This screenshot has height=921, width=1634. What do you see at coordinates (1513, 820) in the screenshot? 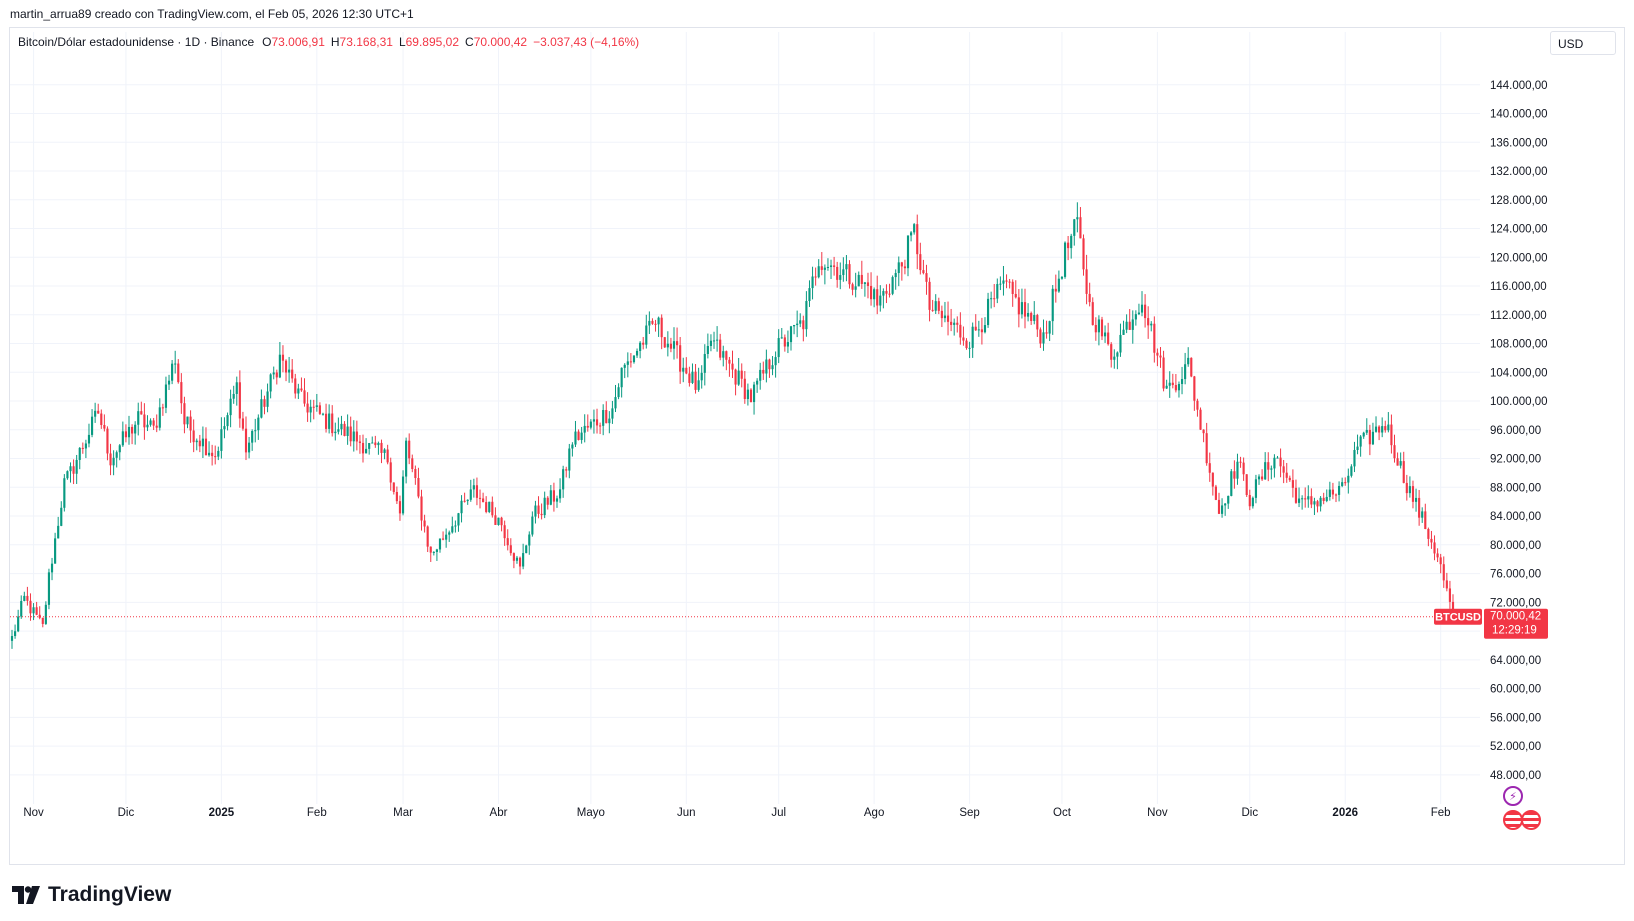
I see `us-flag-icon` at bounding box center [1513, 820].